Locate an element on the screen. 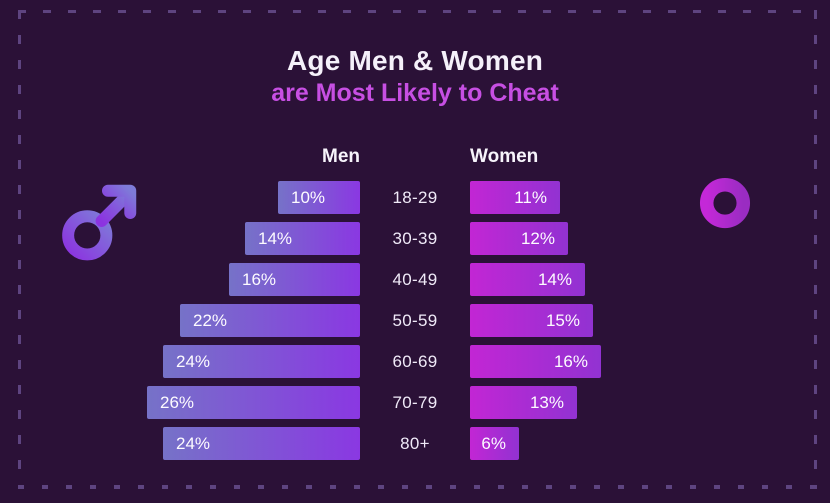 The image size is (830, 503). chart-row: 16% 40-49 14% is located at coordinates (415, 279).